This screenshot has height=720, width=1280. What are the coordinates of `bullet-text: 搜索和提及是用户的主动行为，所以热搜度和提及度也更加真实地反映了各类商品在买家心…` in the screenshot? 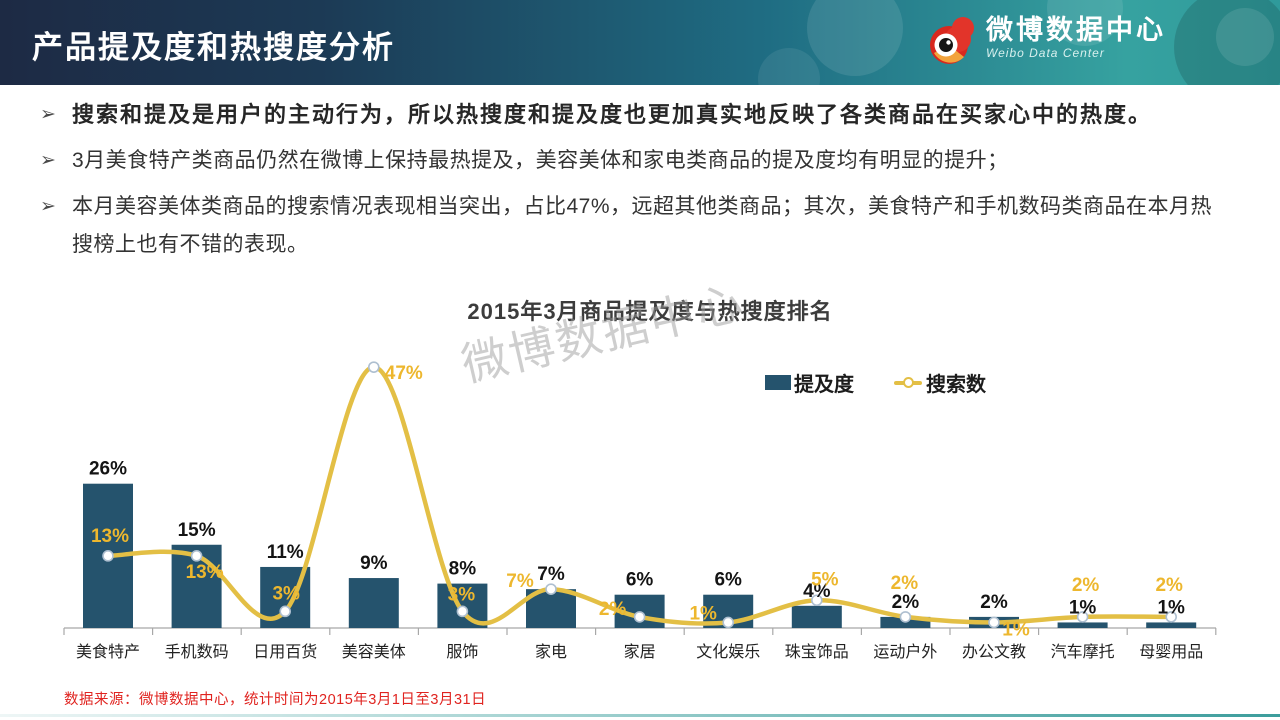 It's located at (612, 114).